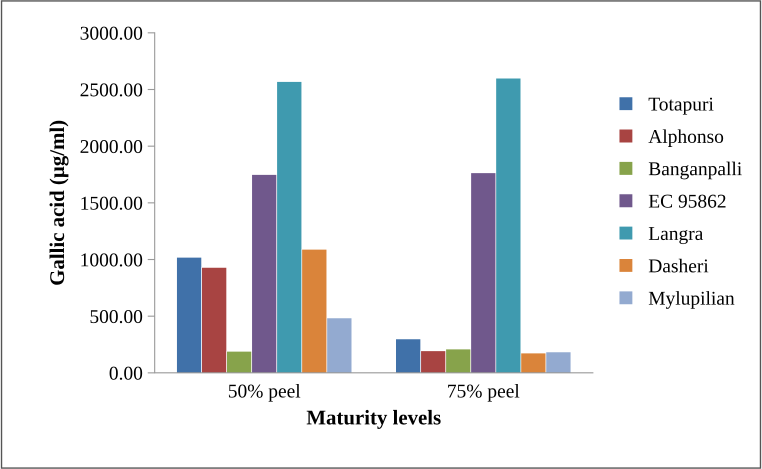 Image resolution: width=762 pixels, height=469 pixels. I want to click on x-tick-label: 50% peel, so click(264, 393).